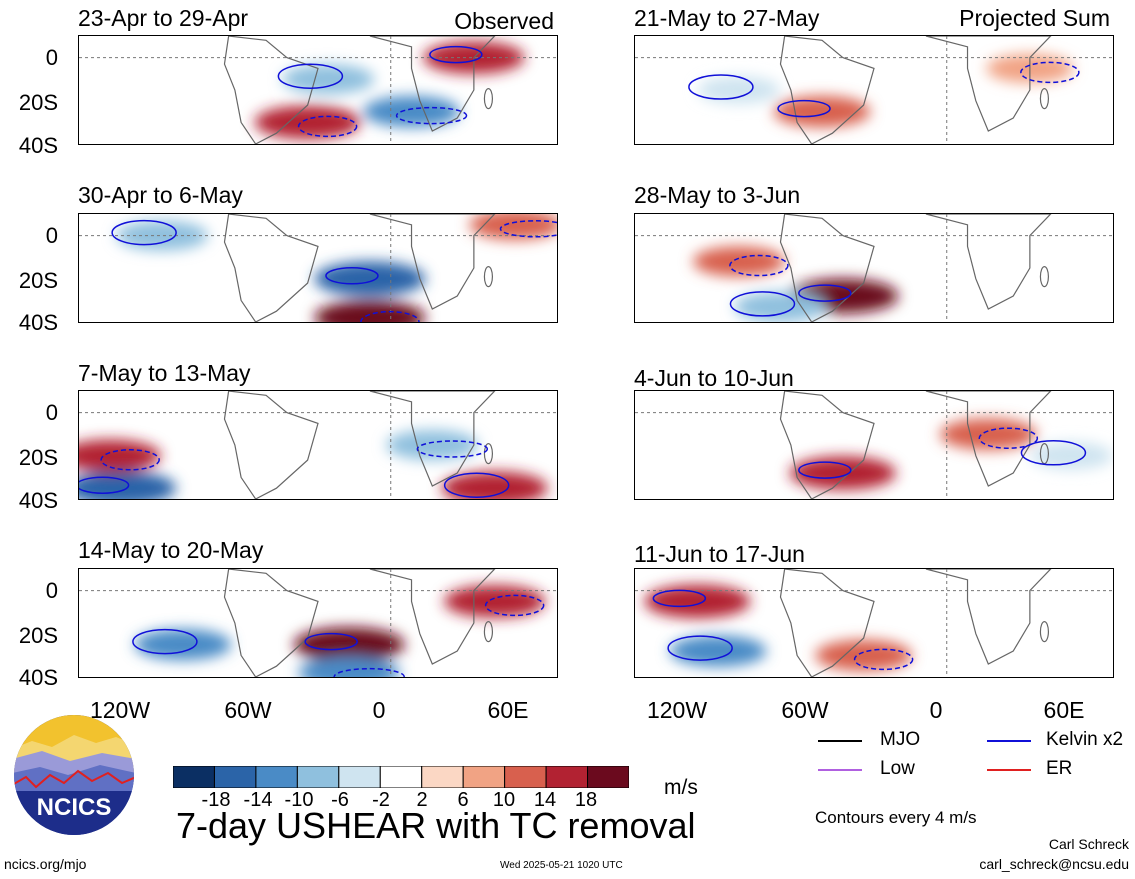 The image size is (1135, 879). Describe the element at coordinates (1009, 770) in the screenshot. I see `legend-line-er` at that location.